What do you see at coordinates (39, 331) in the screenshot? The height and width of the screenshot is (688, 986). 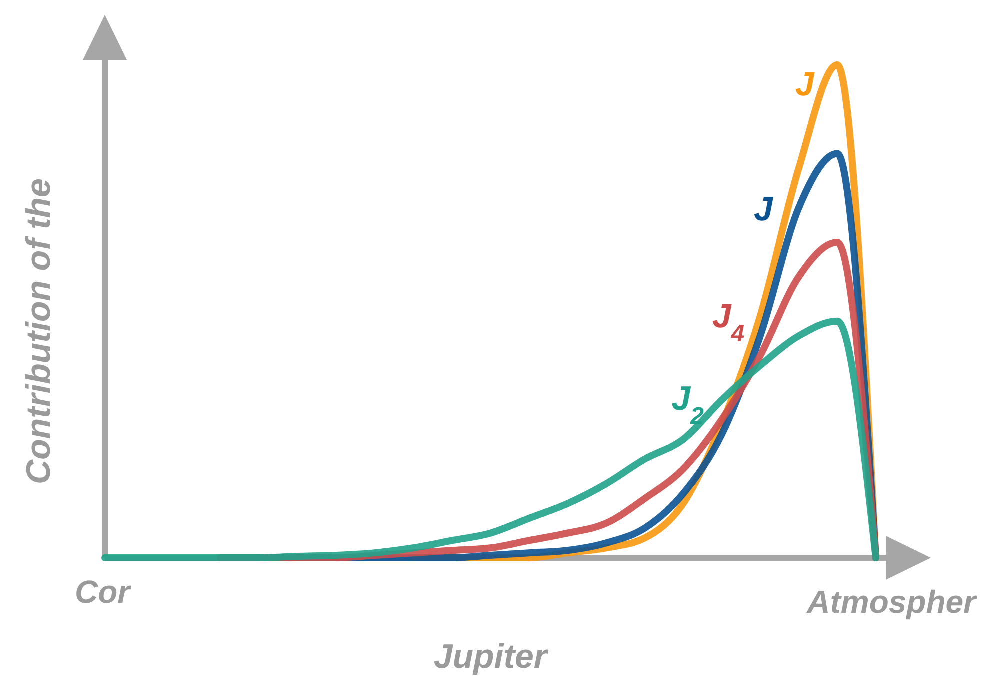 I see `y-axis-title: Contribution of the` at bounding box center [39, 331].